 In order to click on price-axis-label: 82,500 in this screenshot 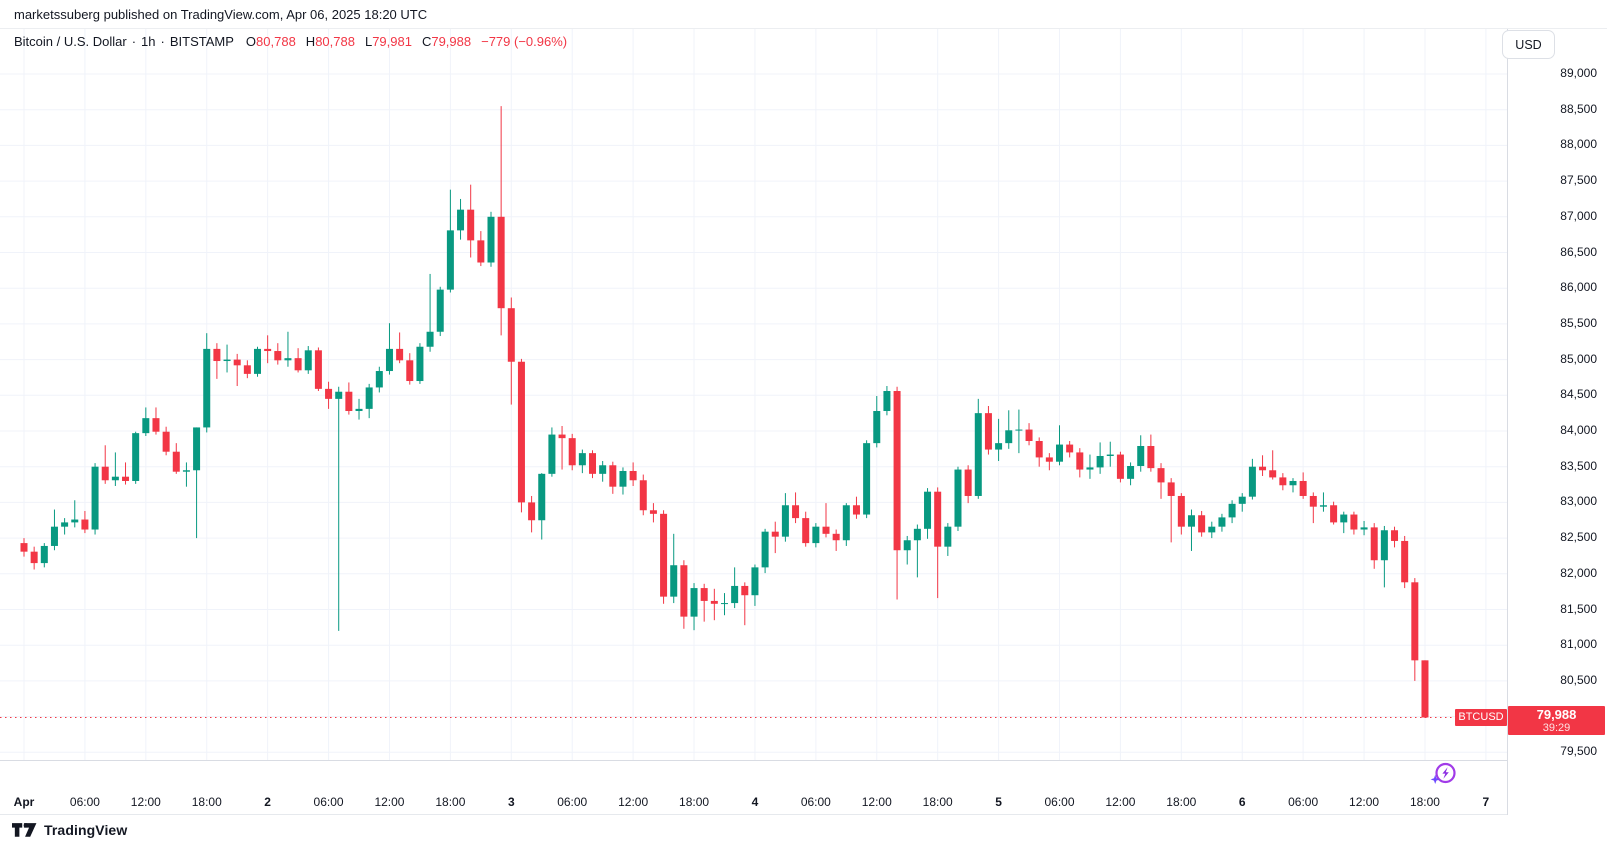, I will do `click(1578, 537)`.